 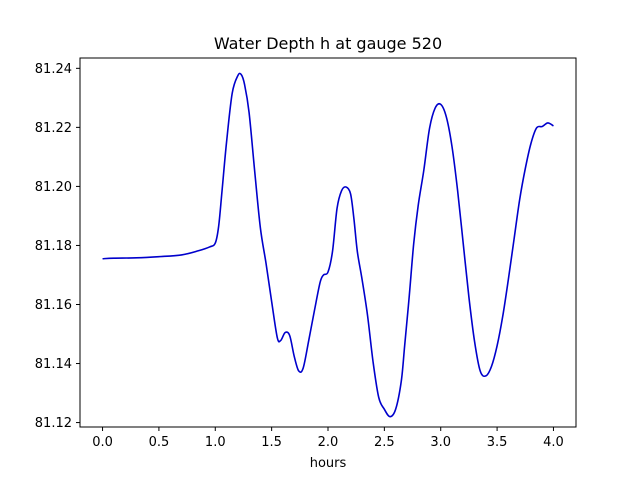 I want to click on x-tick-label: 1.0, so click(x=215, y=442).